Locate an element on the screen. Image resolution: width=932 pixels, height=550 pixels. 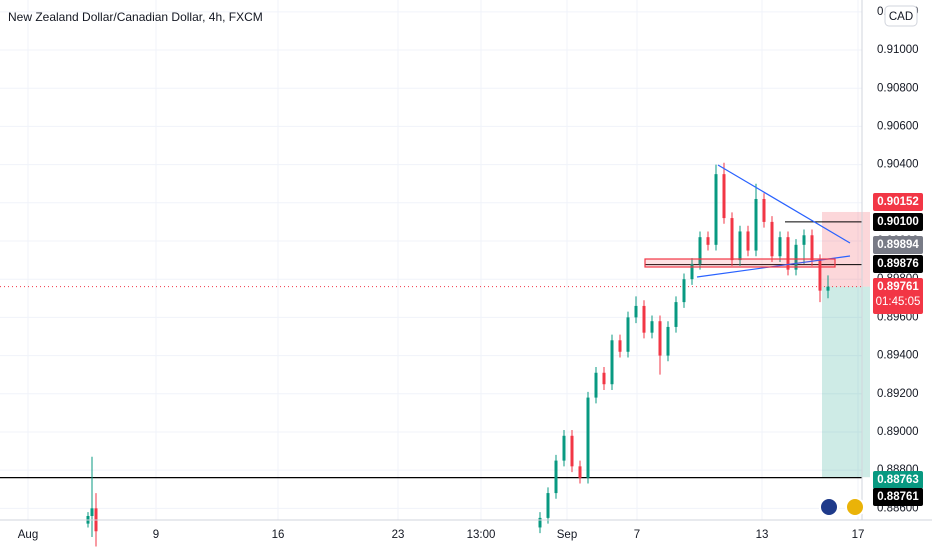
x-tick-label: 9 is located at coordinates (156, 535).